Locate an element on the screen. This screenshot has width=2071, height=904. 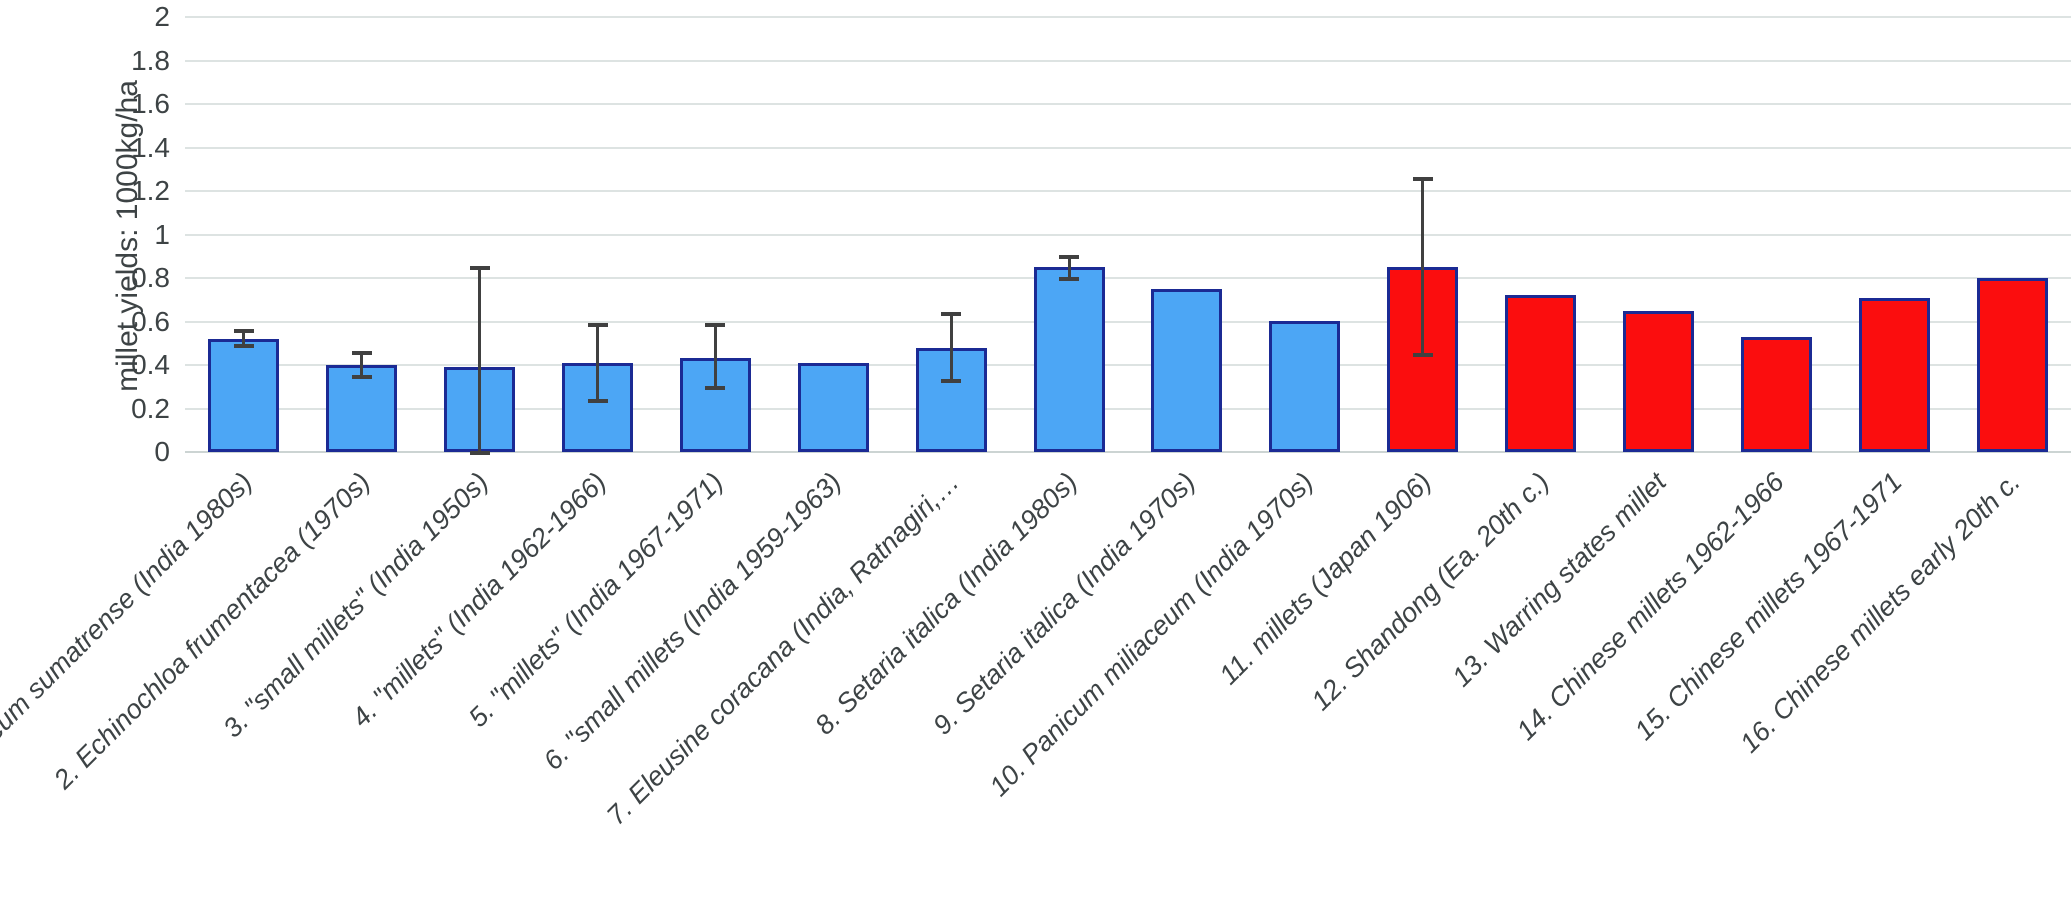
y-tick-label: 1.8 is located at coordinates (150, 60).